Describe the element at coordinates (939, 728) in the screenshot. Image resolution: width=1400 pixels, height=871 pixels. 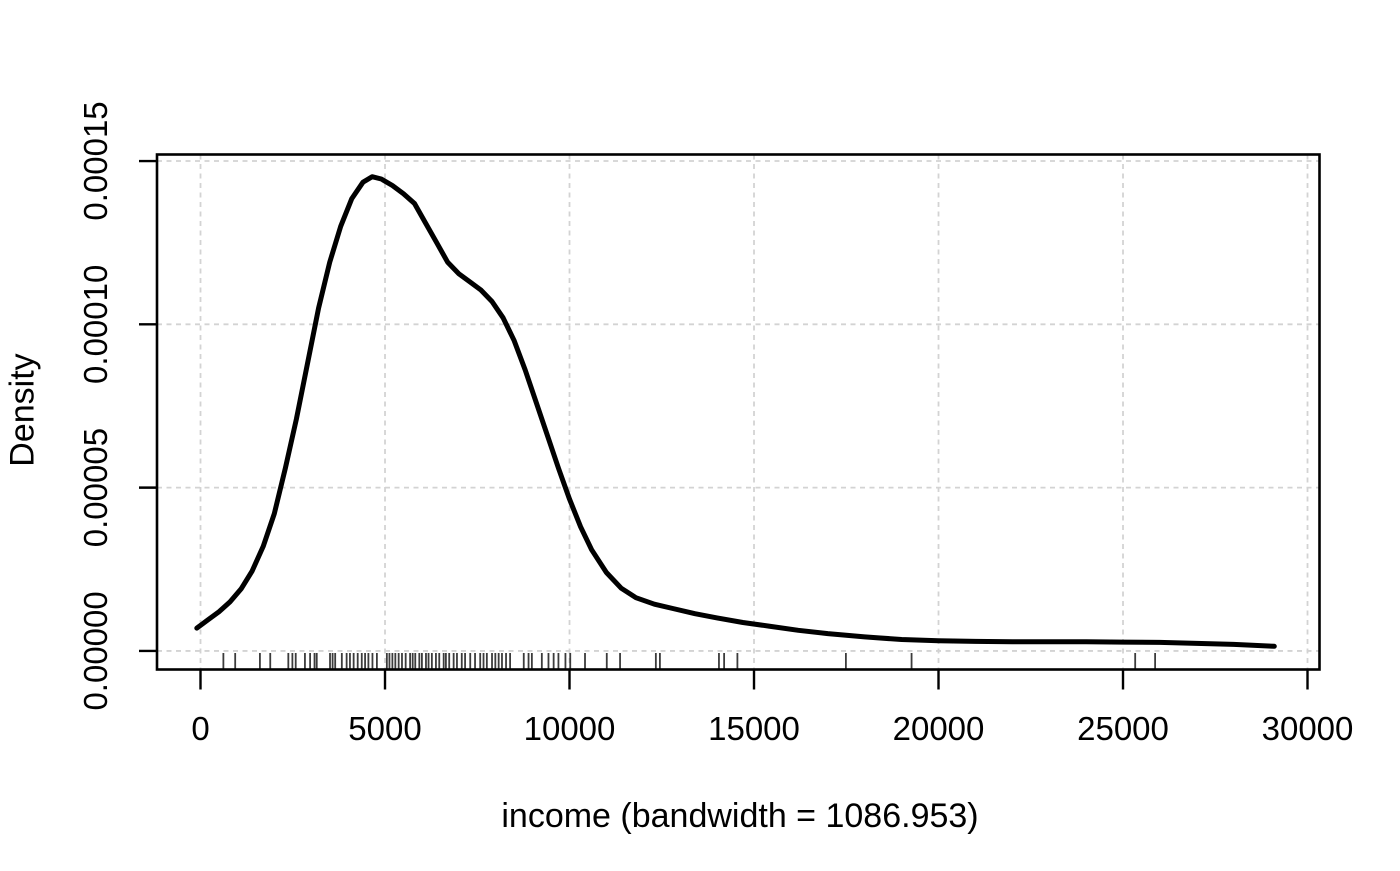
I see `x-tick-label: 20000` at that location.